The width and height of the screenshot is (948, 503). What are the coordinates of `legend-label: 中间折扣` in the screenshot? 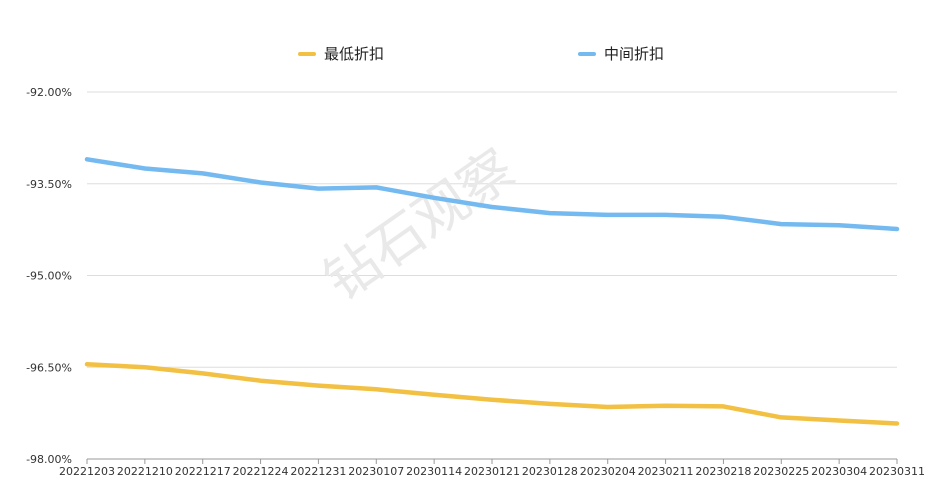 It's located at (634, 54).